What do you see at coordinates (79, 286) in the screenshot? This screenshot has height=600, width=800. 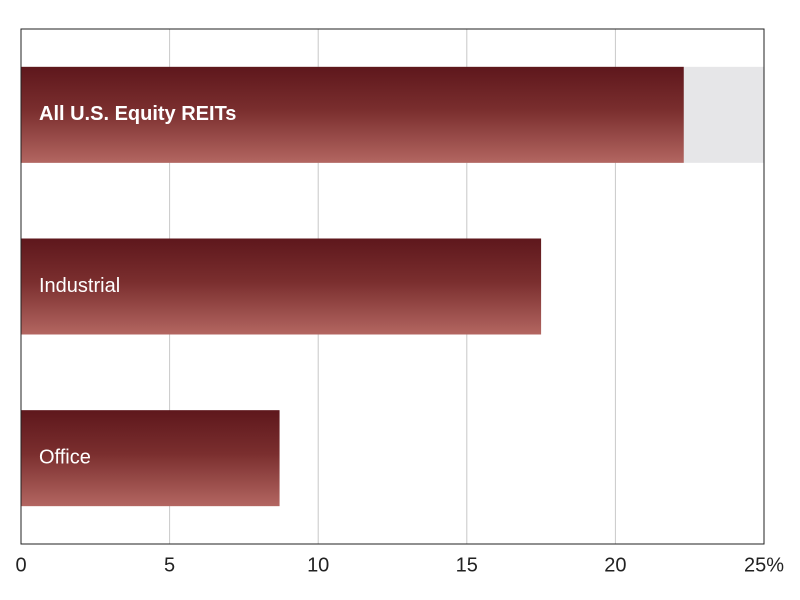 I see `bar-label: Industrial` at bounding box center [79, 286].